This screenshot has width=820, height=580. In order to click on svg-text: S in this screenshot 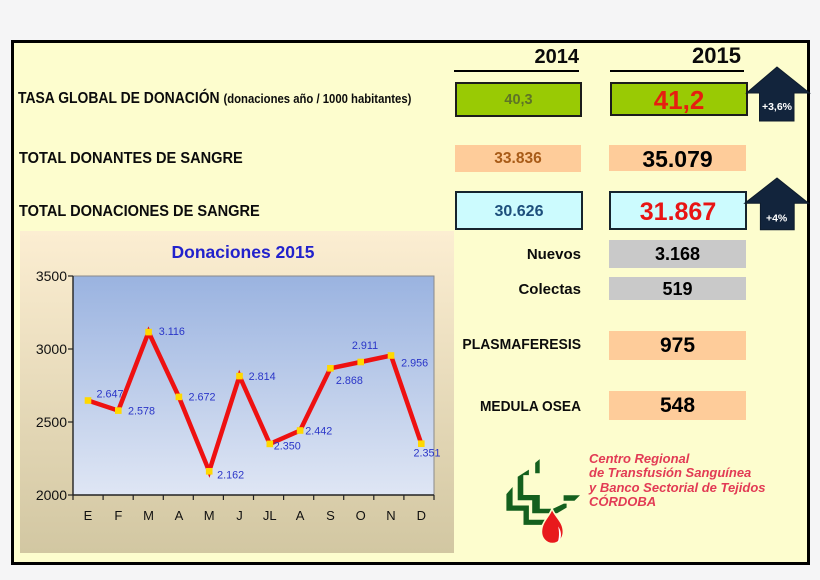, I will do `click(330, 515)`.